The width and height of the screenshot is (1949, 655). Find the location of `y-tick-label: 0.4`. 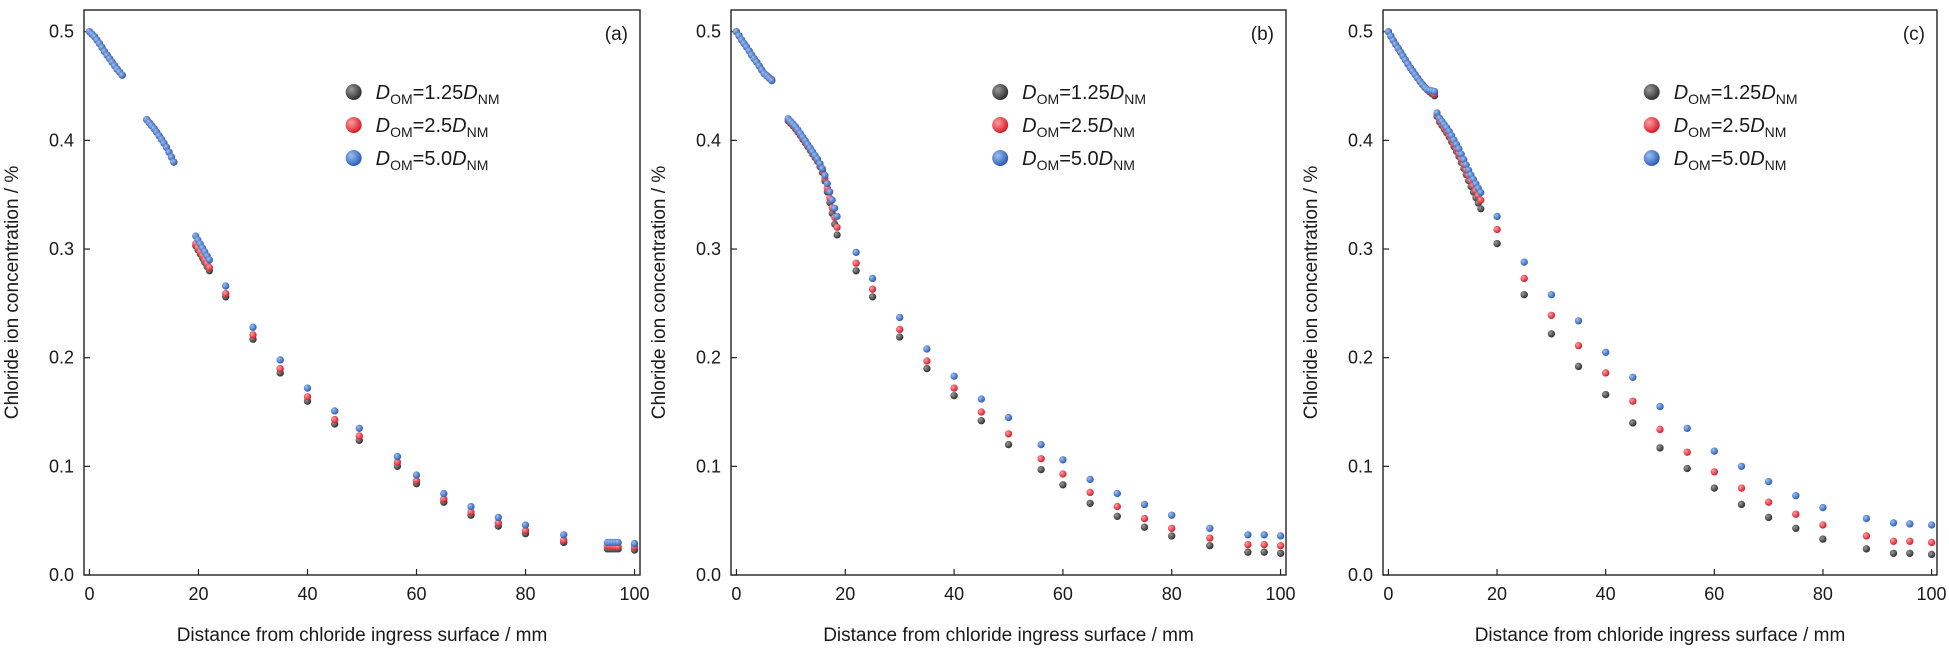

y-tick-label: 0.4 is located at coordinates (1360, 140).